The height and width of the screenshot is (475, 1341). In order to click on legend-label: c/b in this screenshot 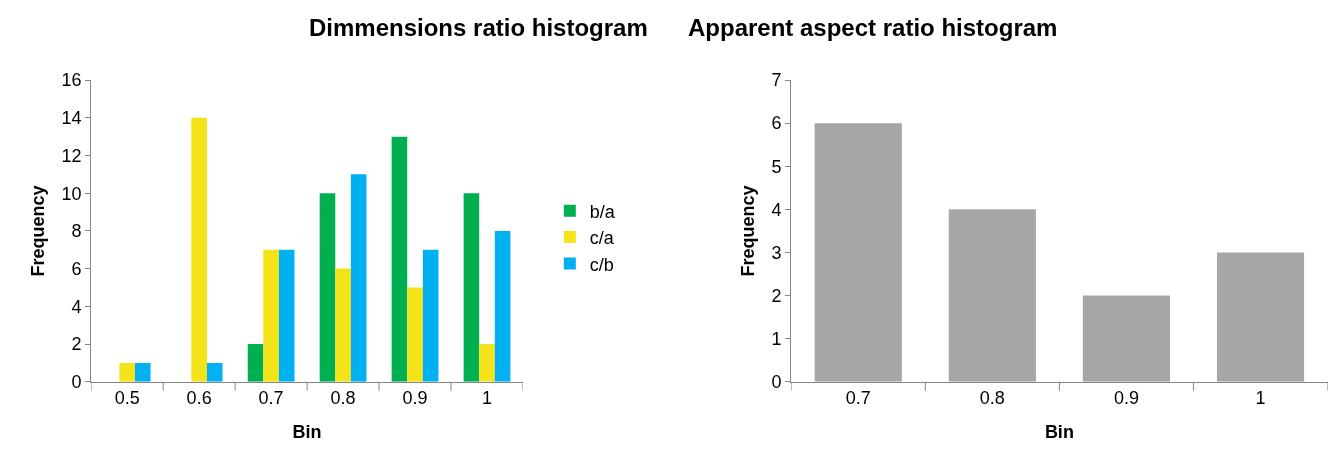, I will do `click(601, 264)`.